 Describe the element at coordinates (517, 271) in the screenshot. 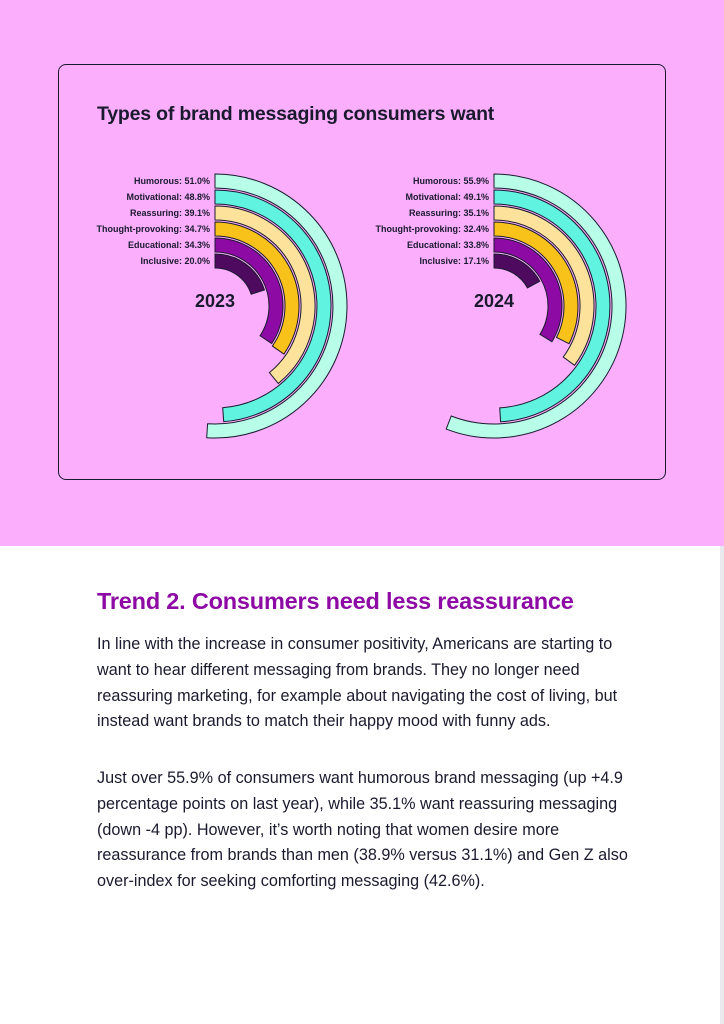

I see `radial-bar-2024-inclusive` at that location.